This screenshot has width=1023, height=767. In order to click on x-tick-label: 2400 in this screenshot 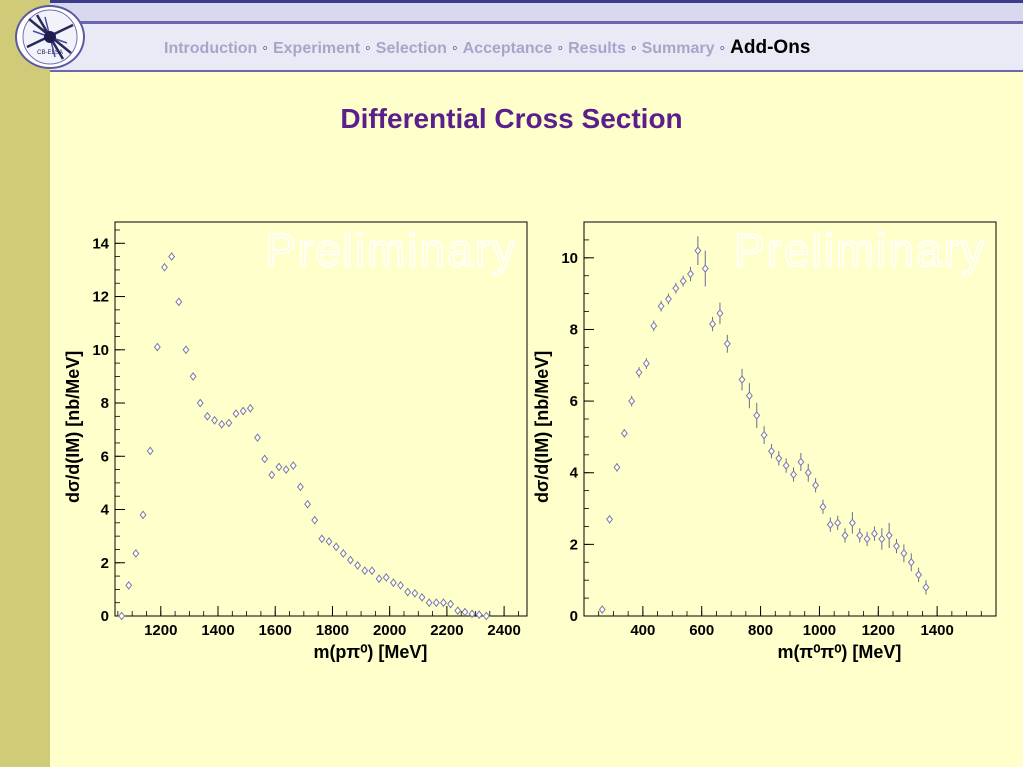, I will do `click(503, 630)`.